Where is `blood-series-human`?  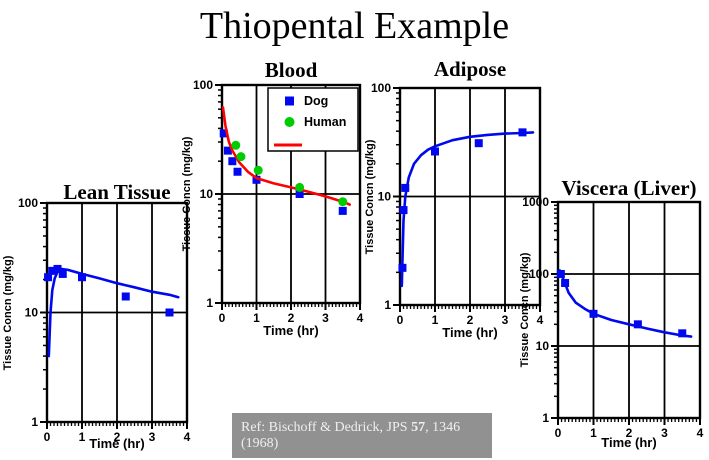
blood-series-human is located at coordinates (289, 173).